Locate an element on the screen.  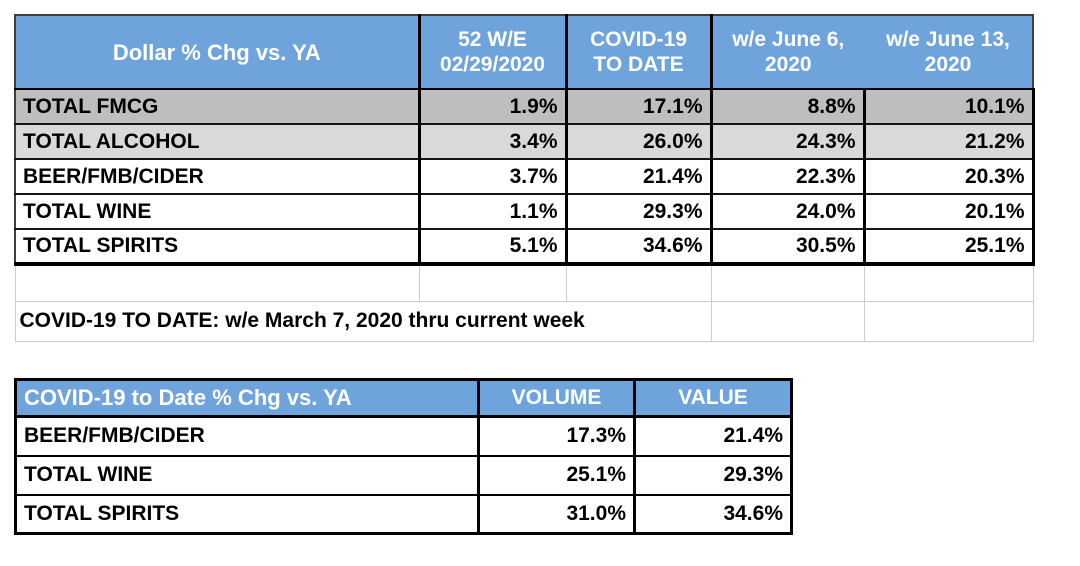
table-row-total-wine: TOTAL WINE 1.1% 29.3% 24.0% 20.1% is located at coordinates (524, 212).